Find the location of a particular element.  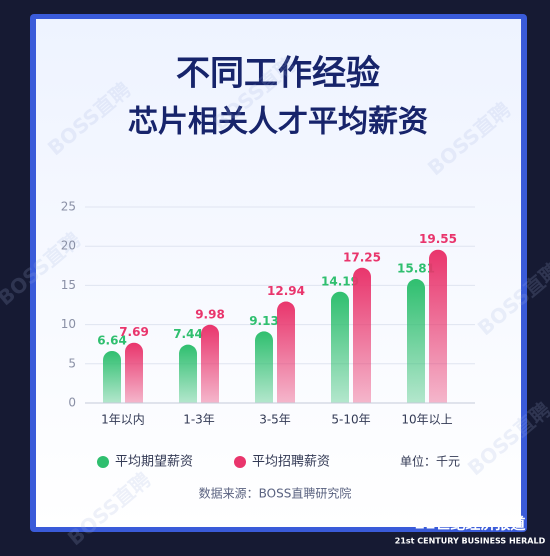

publisher-en: 21st CENTURY BUSINESS HERALD is located at coordinates (470, 541).